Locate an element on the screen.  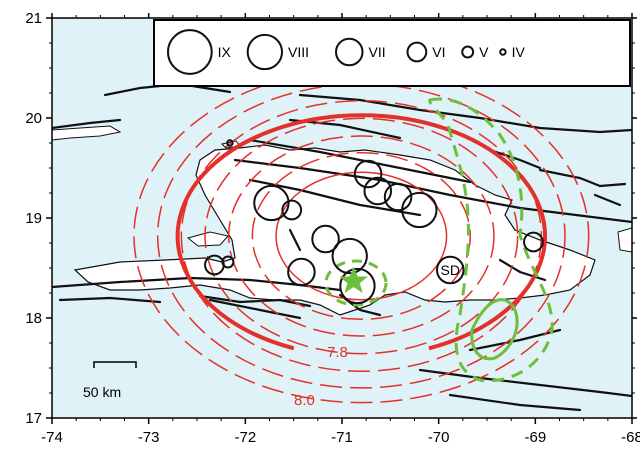
x-tick-label-2: -72 is located at coordinates (245, 437).